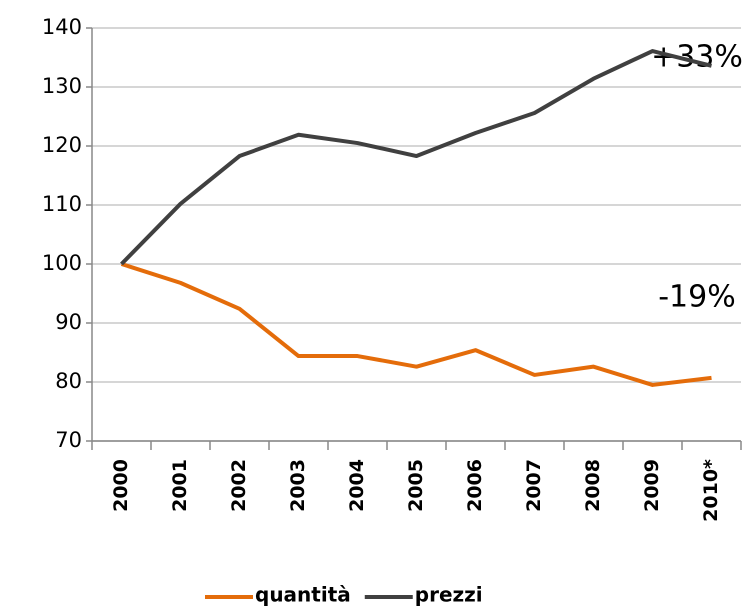 The image size is (754, 610). I want to click on x-tick-label: 2005, so click(416, 485).